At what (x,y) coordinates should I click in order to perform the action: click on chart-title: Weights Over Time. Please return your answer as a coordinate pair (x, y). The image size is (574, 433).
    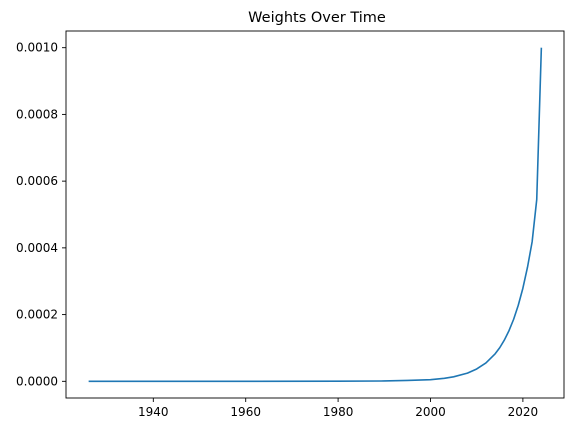
    Looking at the image, I should click on (317, 18).